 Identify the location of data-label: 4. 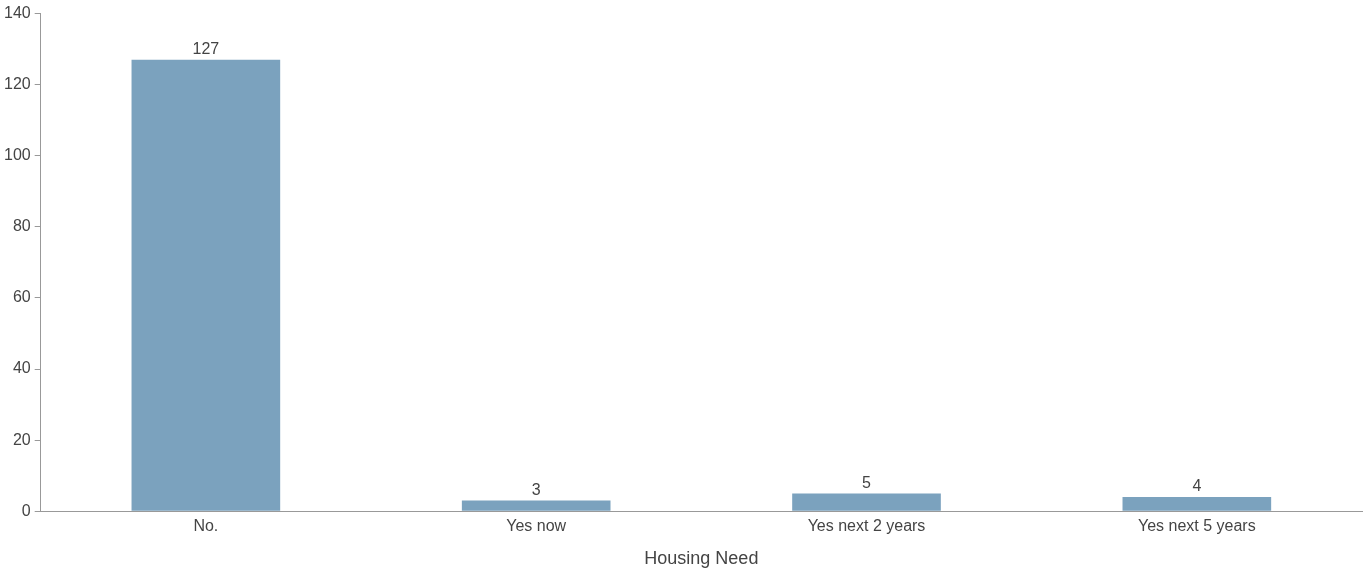
(1197, 486).